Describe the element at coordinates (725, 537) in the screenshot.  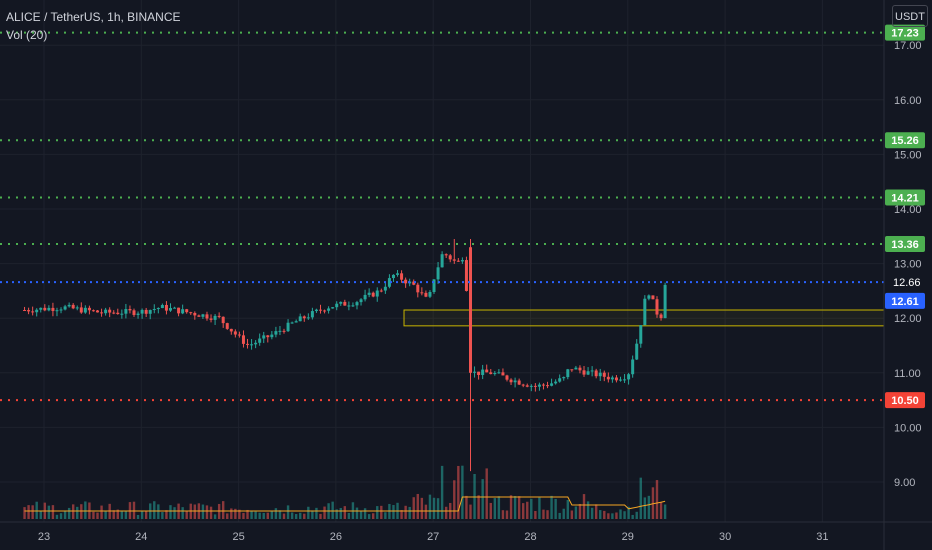
I see `x-tick-label: 30` at that location.